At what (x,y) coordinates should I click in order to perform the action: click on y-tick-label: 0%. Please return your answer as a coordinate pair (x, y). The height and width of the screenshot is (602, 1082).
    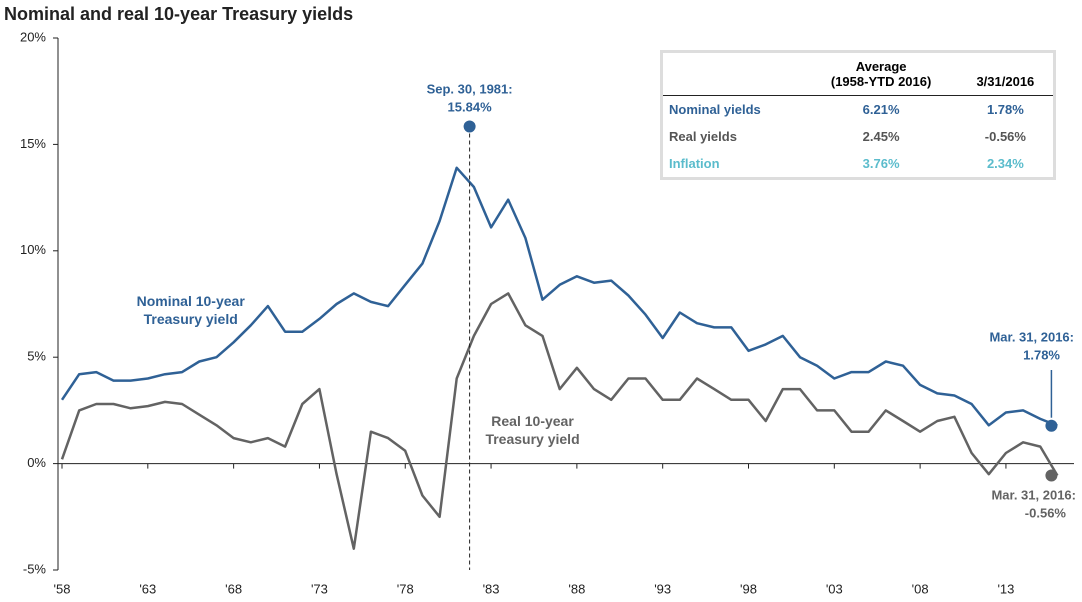
    Looking at the image, I should click on (36, 462).